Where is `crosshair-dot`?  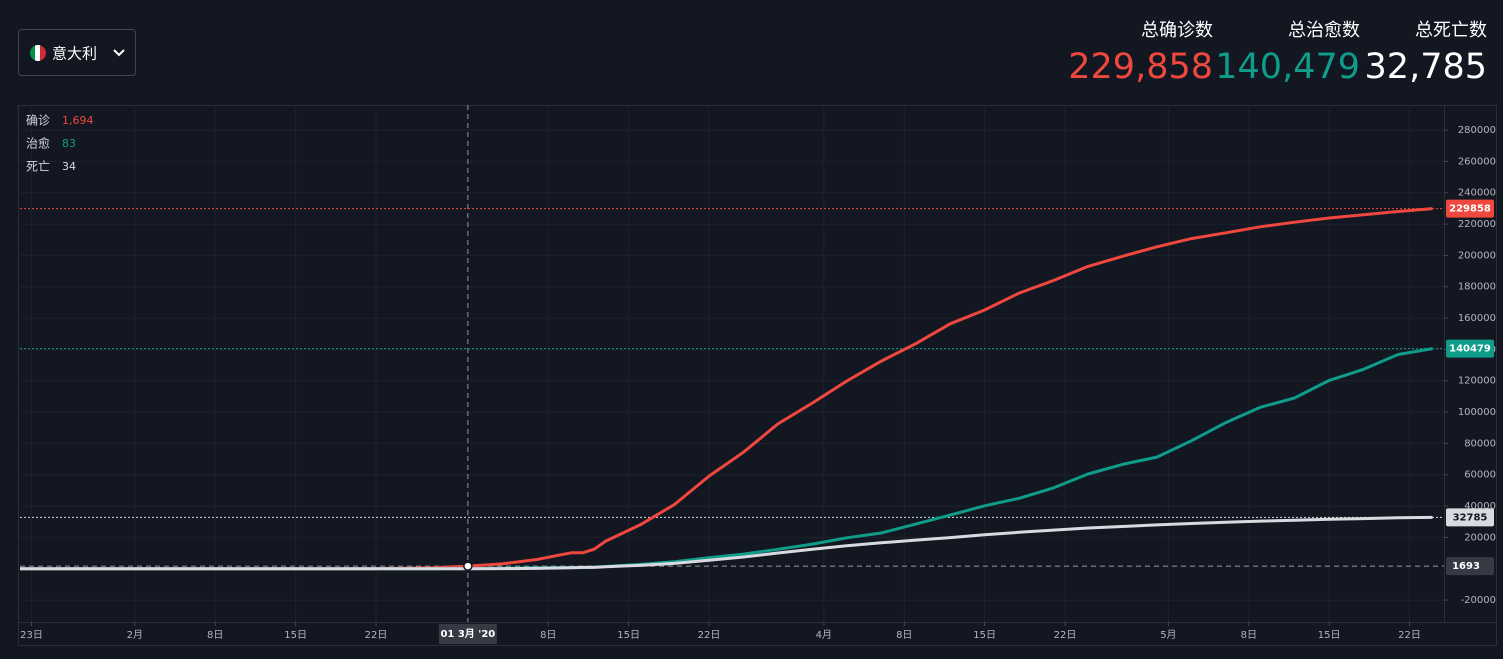
crosshair-dot is located at coordinates (468, 566).